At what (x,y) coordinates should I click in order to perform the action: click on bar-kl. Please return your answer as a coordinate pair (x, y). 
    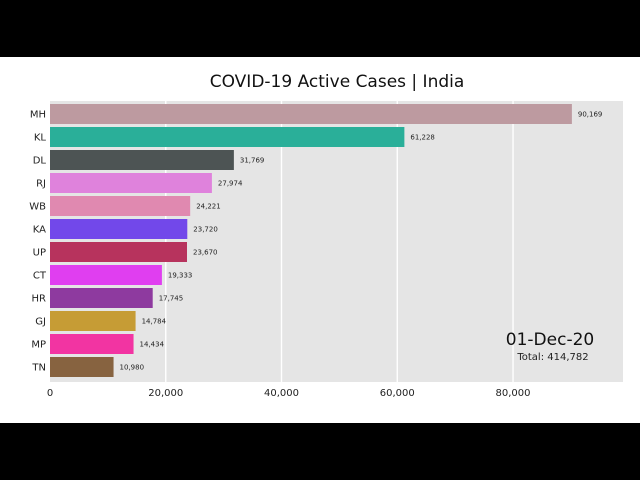
    Looking at the image, I should click on (227, 137).